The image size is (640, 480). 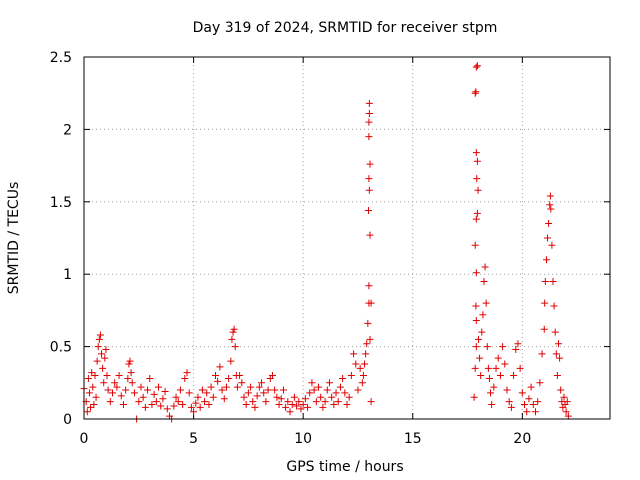 I want to click on x-tick-label: 0, so click(x=84, y=439).